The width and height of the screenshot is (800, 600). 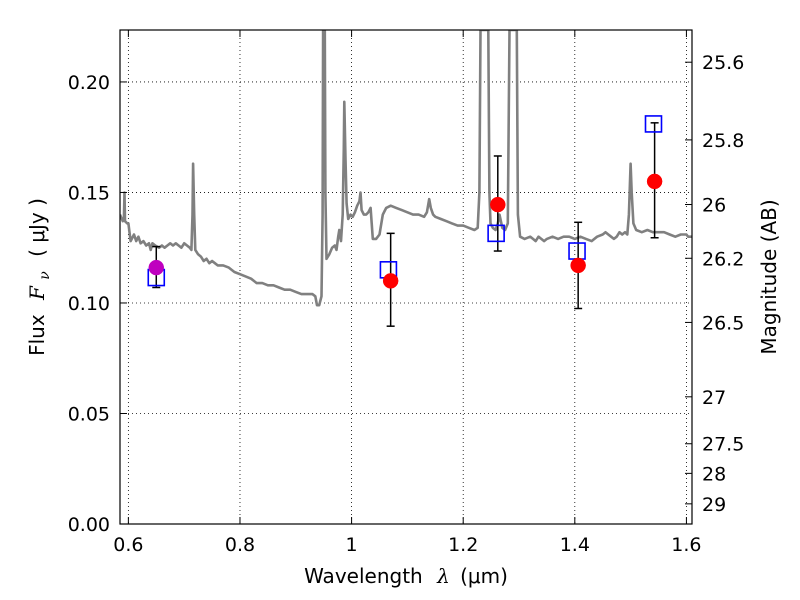 What do you see at coordinates (240, 545) in the screenshot?
I see `x-tick-label: 0.8` at bounding box center [240, 545].